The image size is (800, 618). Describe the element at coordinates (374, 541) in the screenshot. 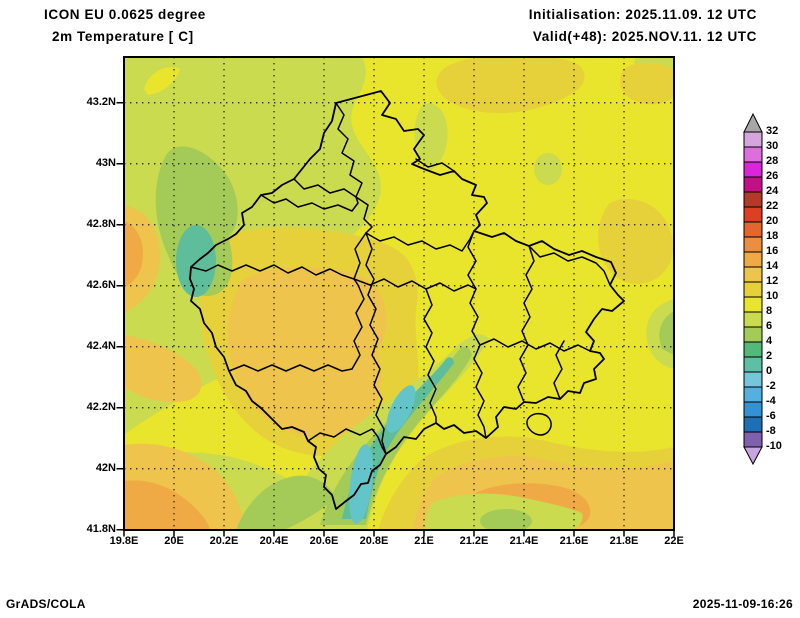

I see `x-axis-label: 20.8E` at that location.